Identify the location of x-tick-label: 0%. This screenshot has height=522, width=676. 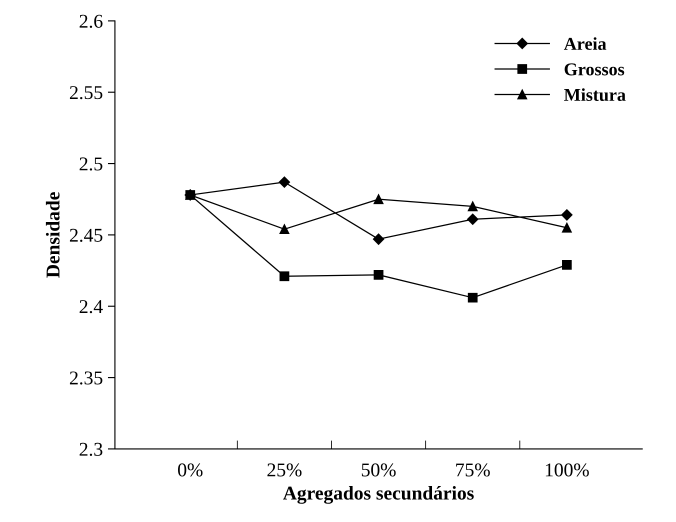
(190, 470).